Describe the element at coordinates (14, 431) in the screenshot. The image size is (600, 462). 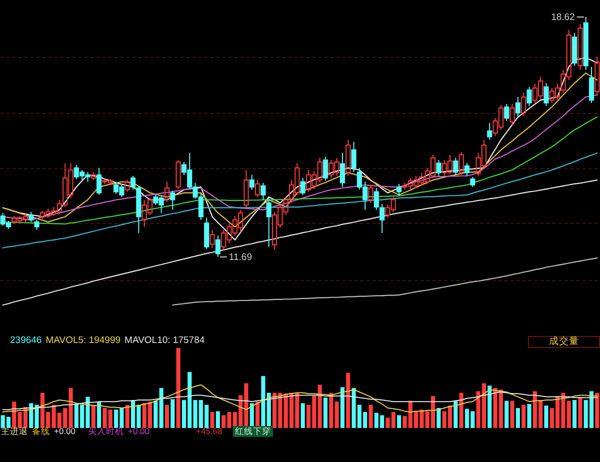
I see `annotation: 主进退` at that location.